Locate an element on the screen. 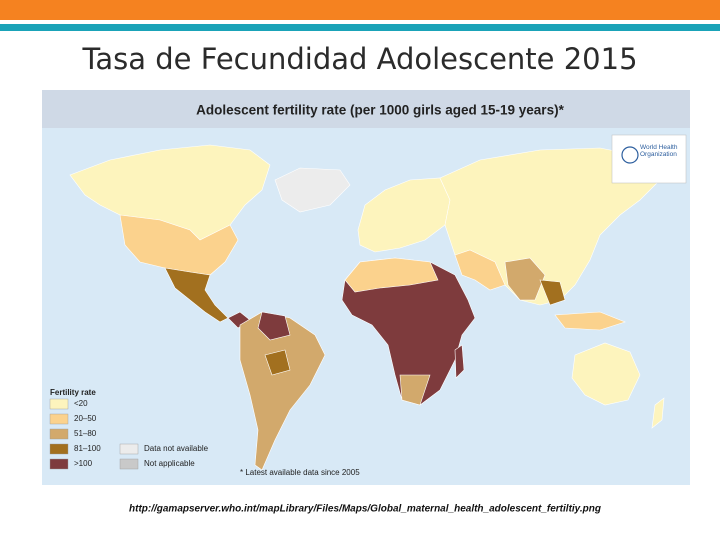  middle-east is located at coordinates (480, 270).